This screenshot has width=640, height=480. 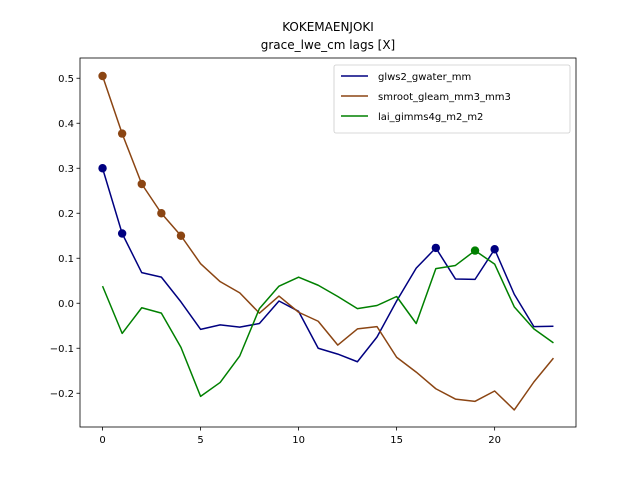 What do you see at coordinates (298, 440) in the screenshot?
I see `x-tick-label-2: 10` at bounding box center [298, 440].